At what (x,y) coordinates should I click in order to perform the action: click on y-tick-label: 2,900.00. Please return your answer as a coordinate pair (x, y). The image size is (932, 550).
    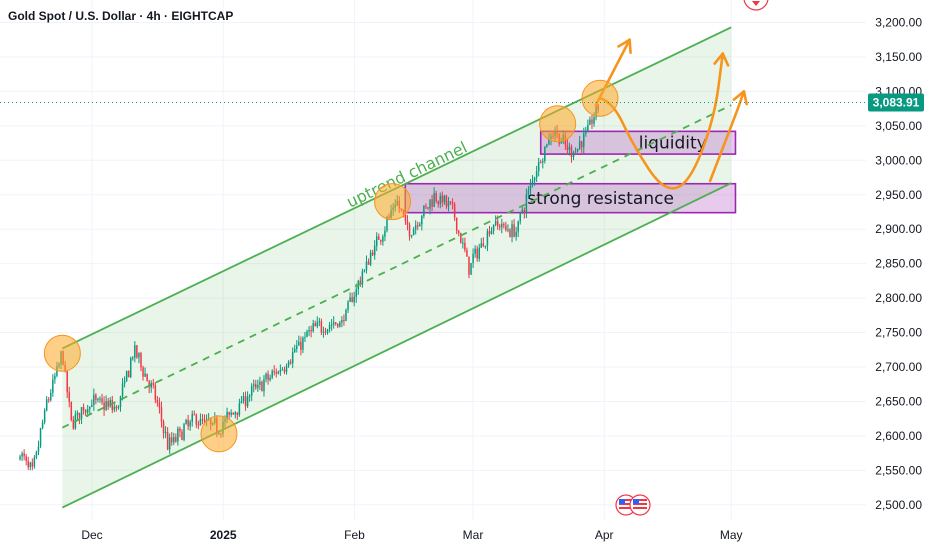
    Looking at the image, I should click on (898, 229).